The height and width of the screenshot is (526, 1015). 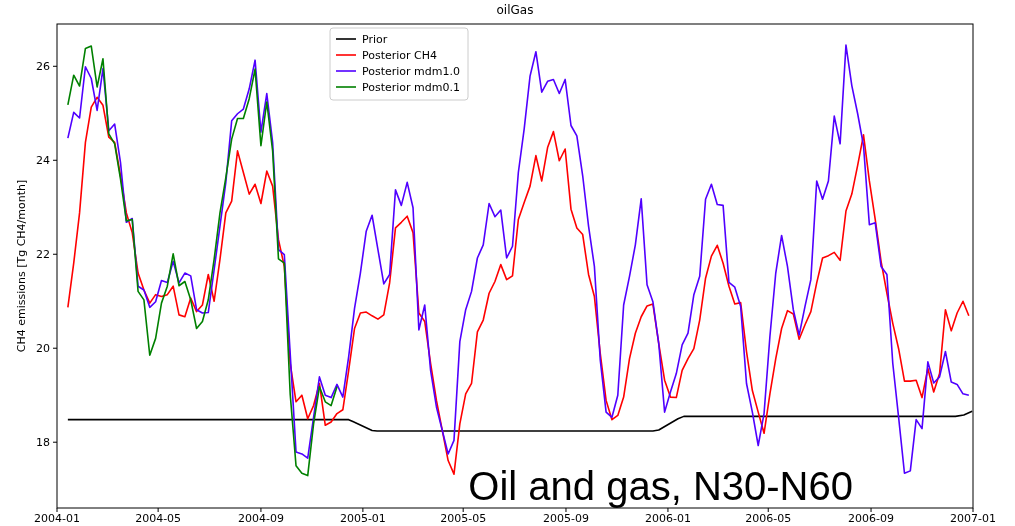 I want to click on x-tick-label: 2006-05, so click(x=768, y=518).